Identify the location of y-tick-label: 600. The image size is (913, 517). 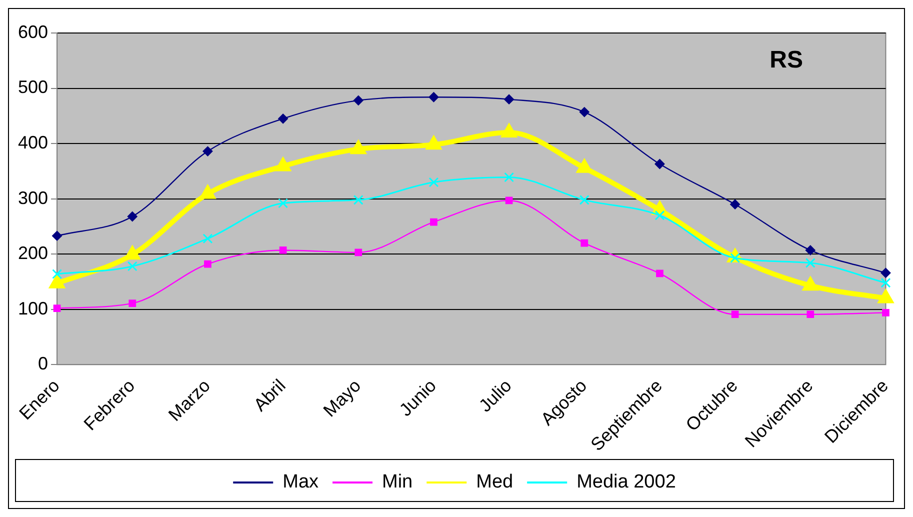
(33, 32).